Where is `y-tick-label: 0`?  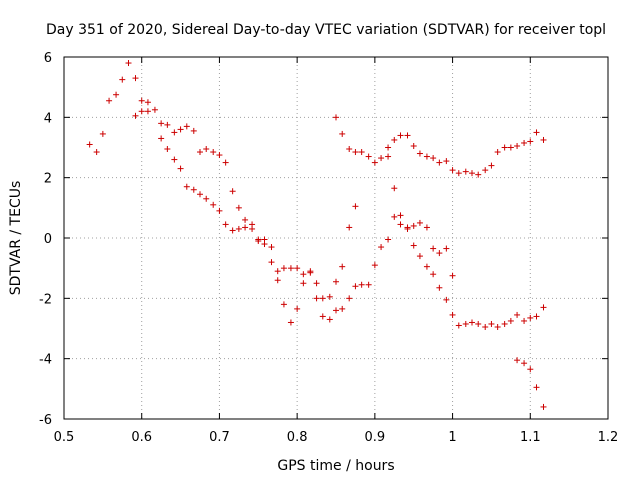 y-tick-label: 0 is located at coordinates (48, 239).